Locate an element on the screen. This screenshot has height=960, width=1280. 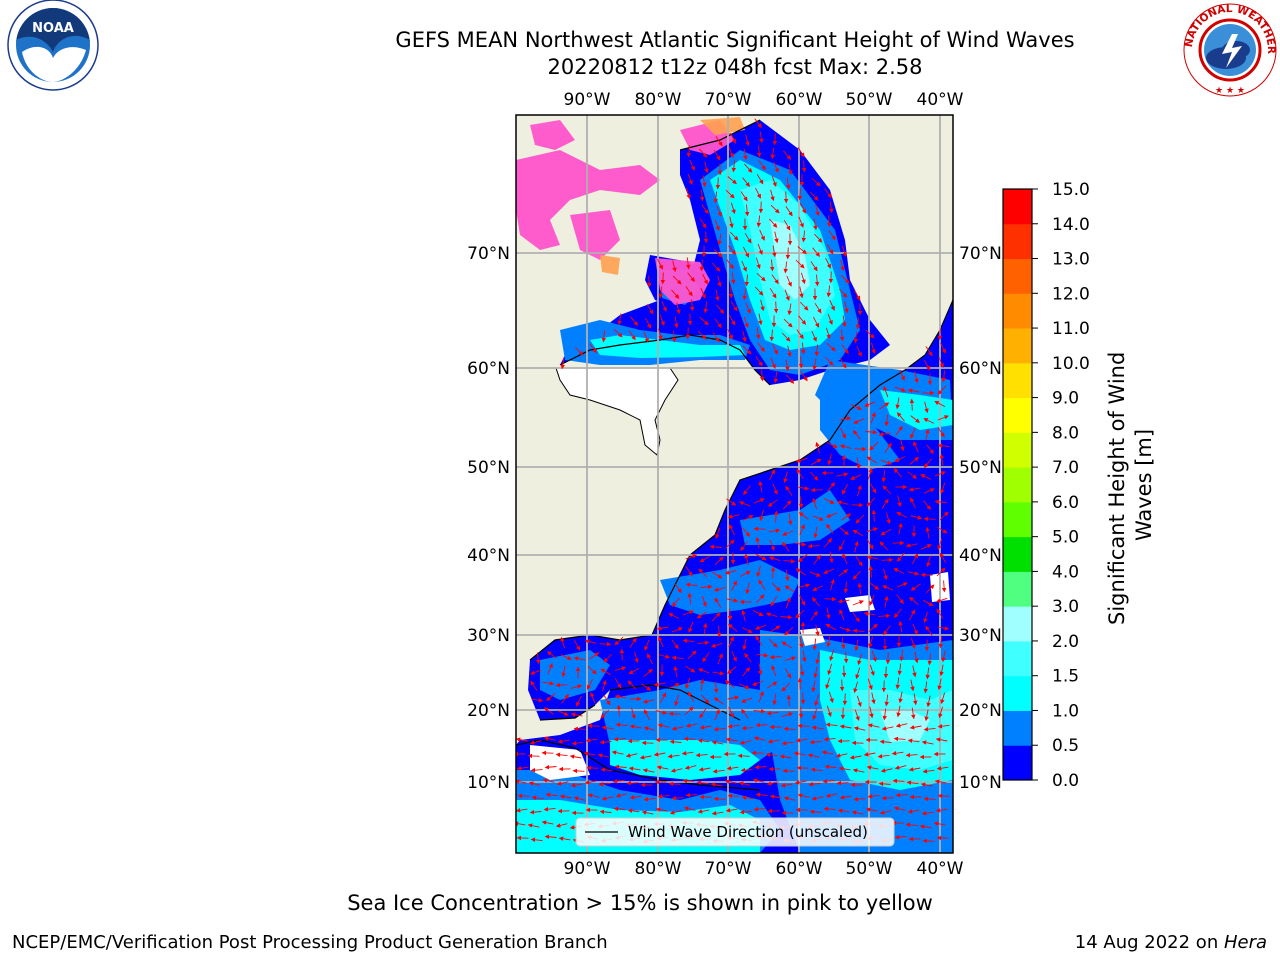
colorbar-tick-label: 6.0 is located at coordinates (1065, 503).